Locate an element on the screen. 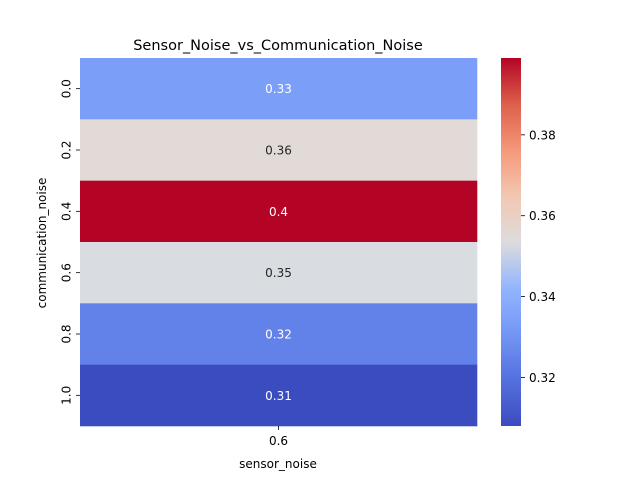 The width and height of the screenshot is (640, 484). cell-value-label: 0.31 is located at coordinates (278, 396).